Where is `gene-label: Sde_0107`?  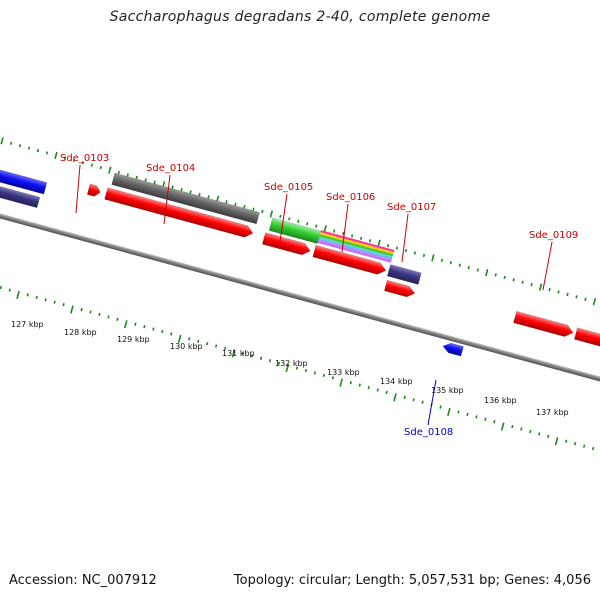 gene-label: Sde_0107 is located at coordinates (411, 207).